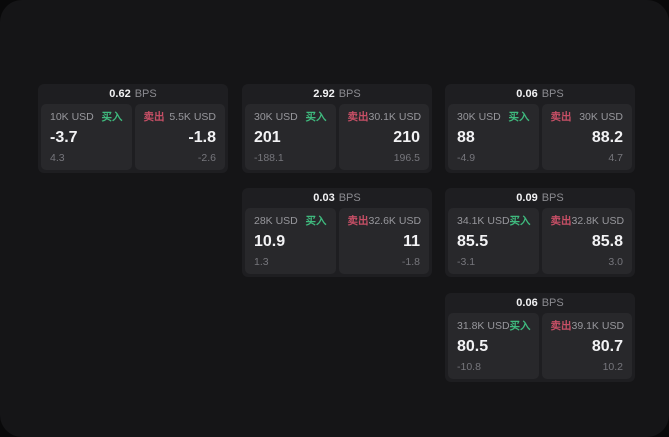 The height and width of the screenshot is (437, 669). I want to click on buy-toprow: 10K USD 买入, so click(86, 117).